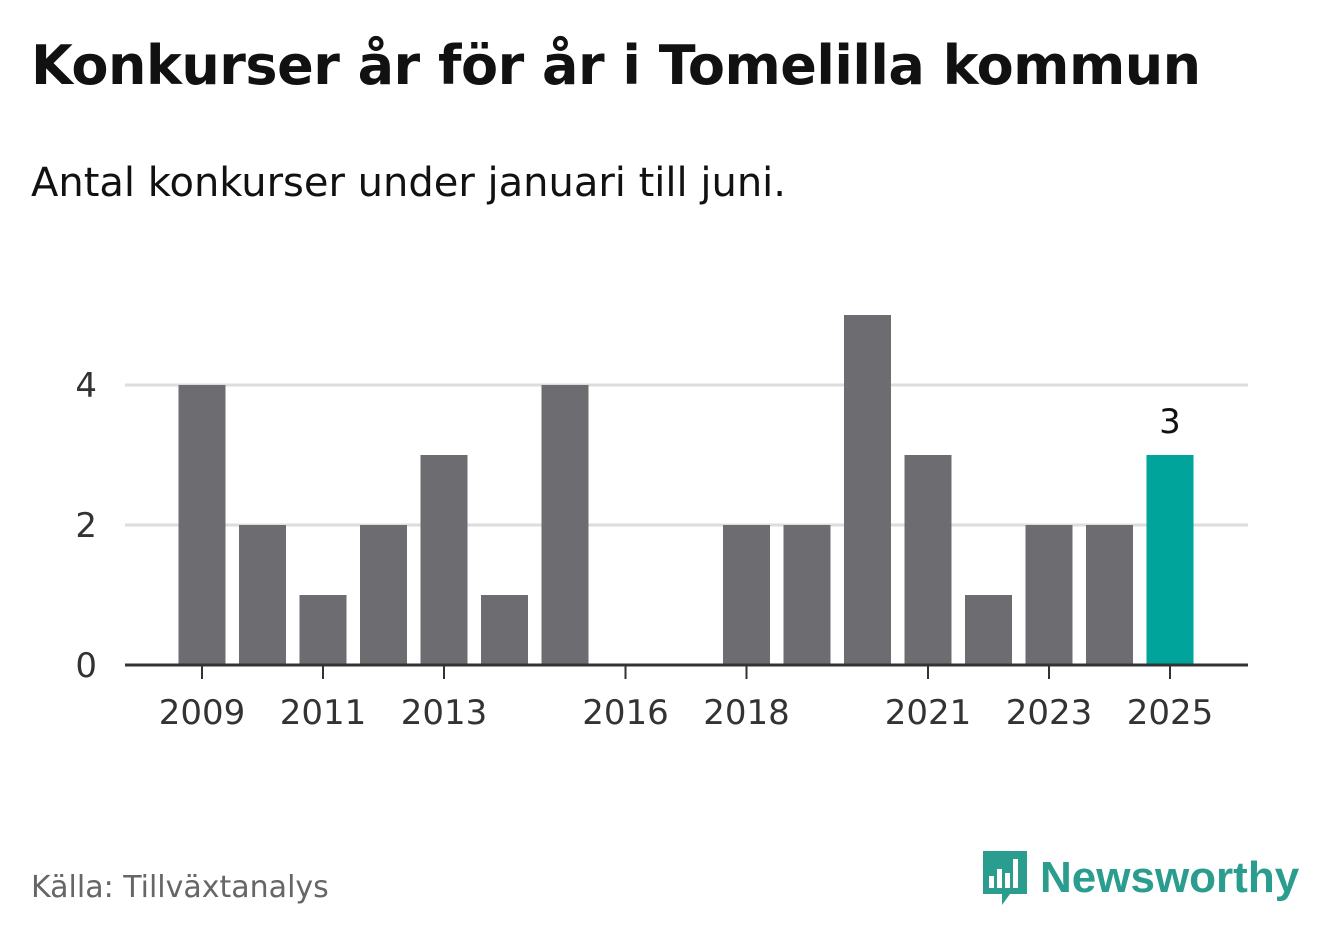 This screenshot has height=939, width=1322. What do you see at coordinates (1049, 713) in the screenshot?
I see `x-tick-label: 2023` at bounding box center [1049, 713].